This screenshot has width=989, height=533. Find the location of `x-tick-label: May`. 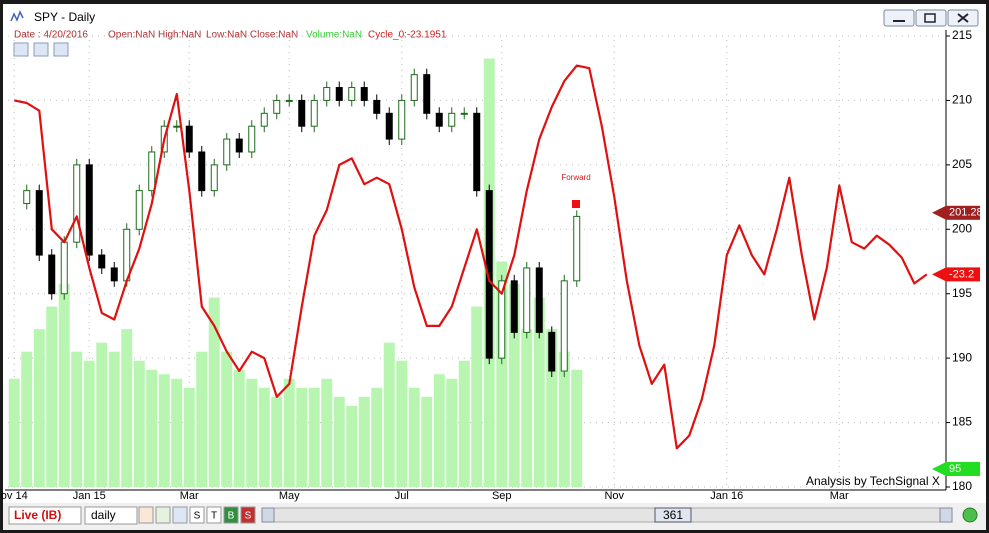

x-tick-label: May is located at coordinates (289, 496).